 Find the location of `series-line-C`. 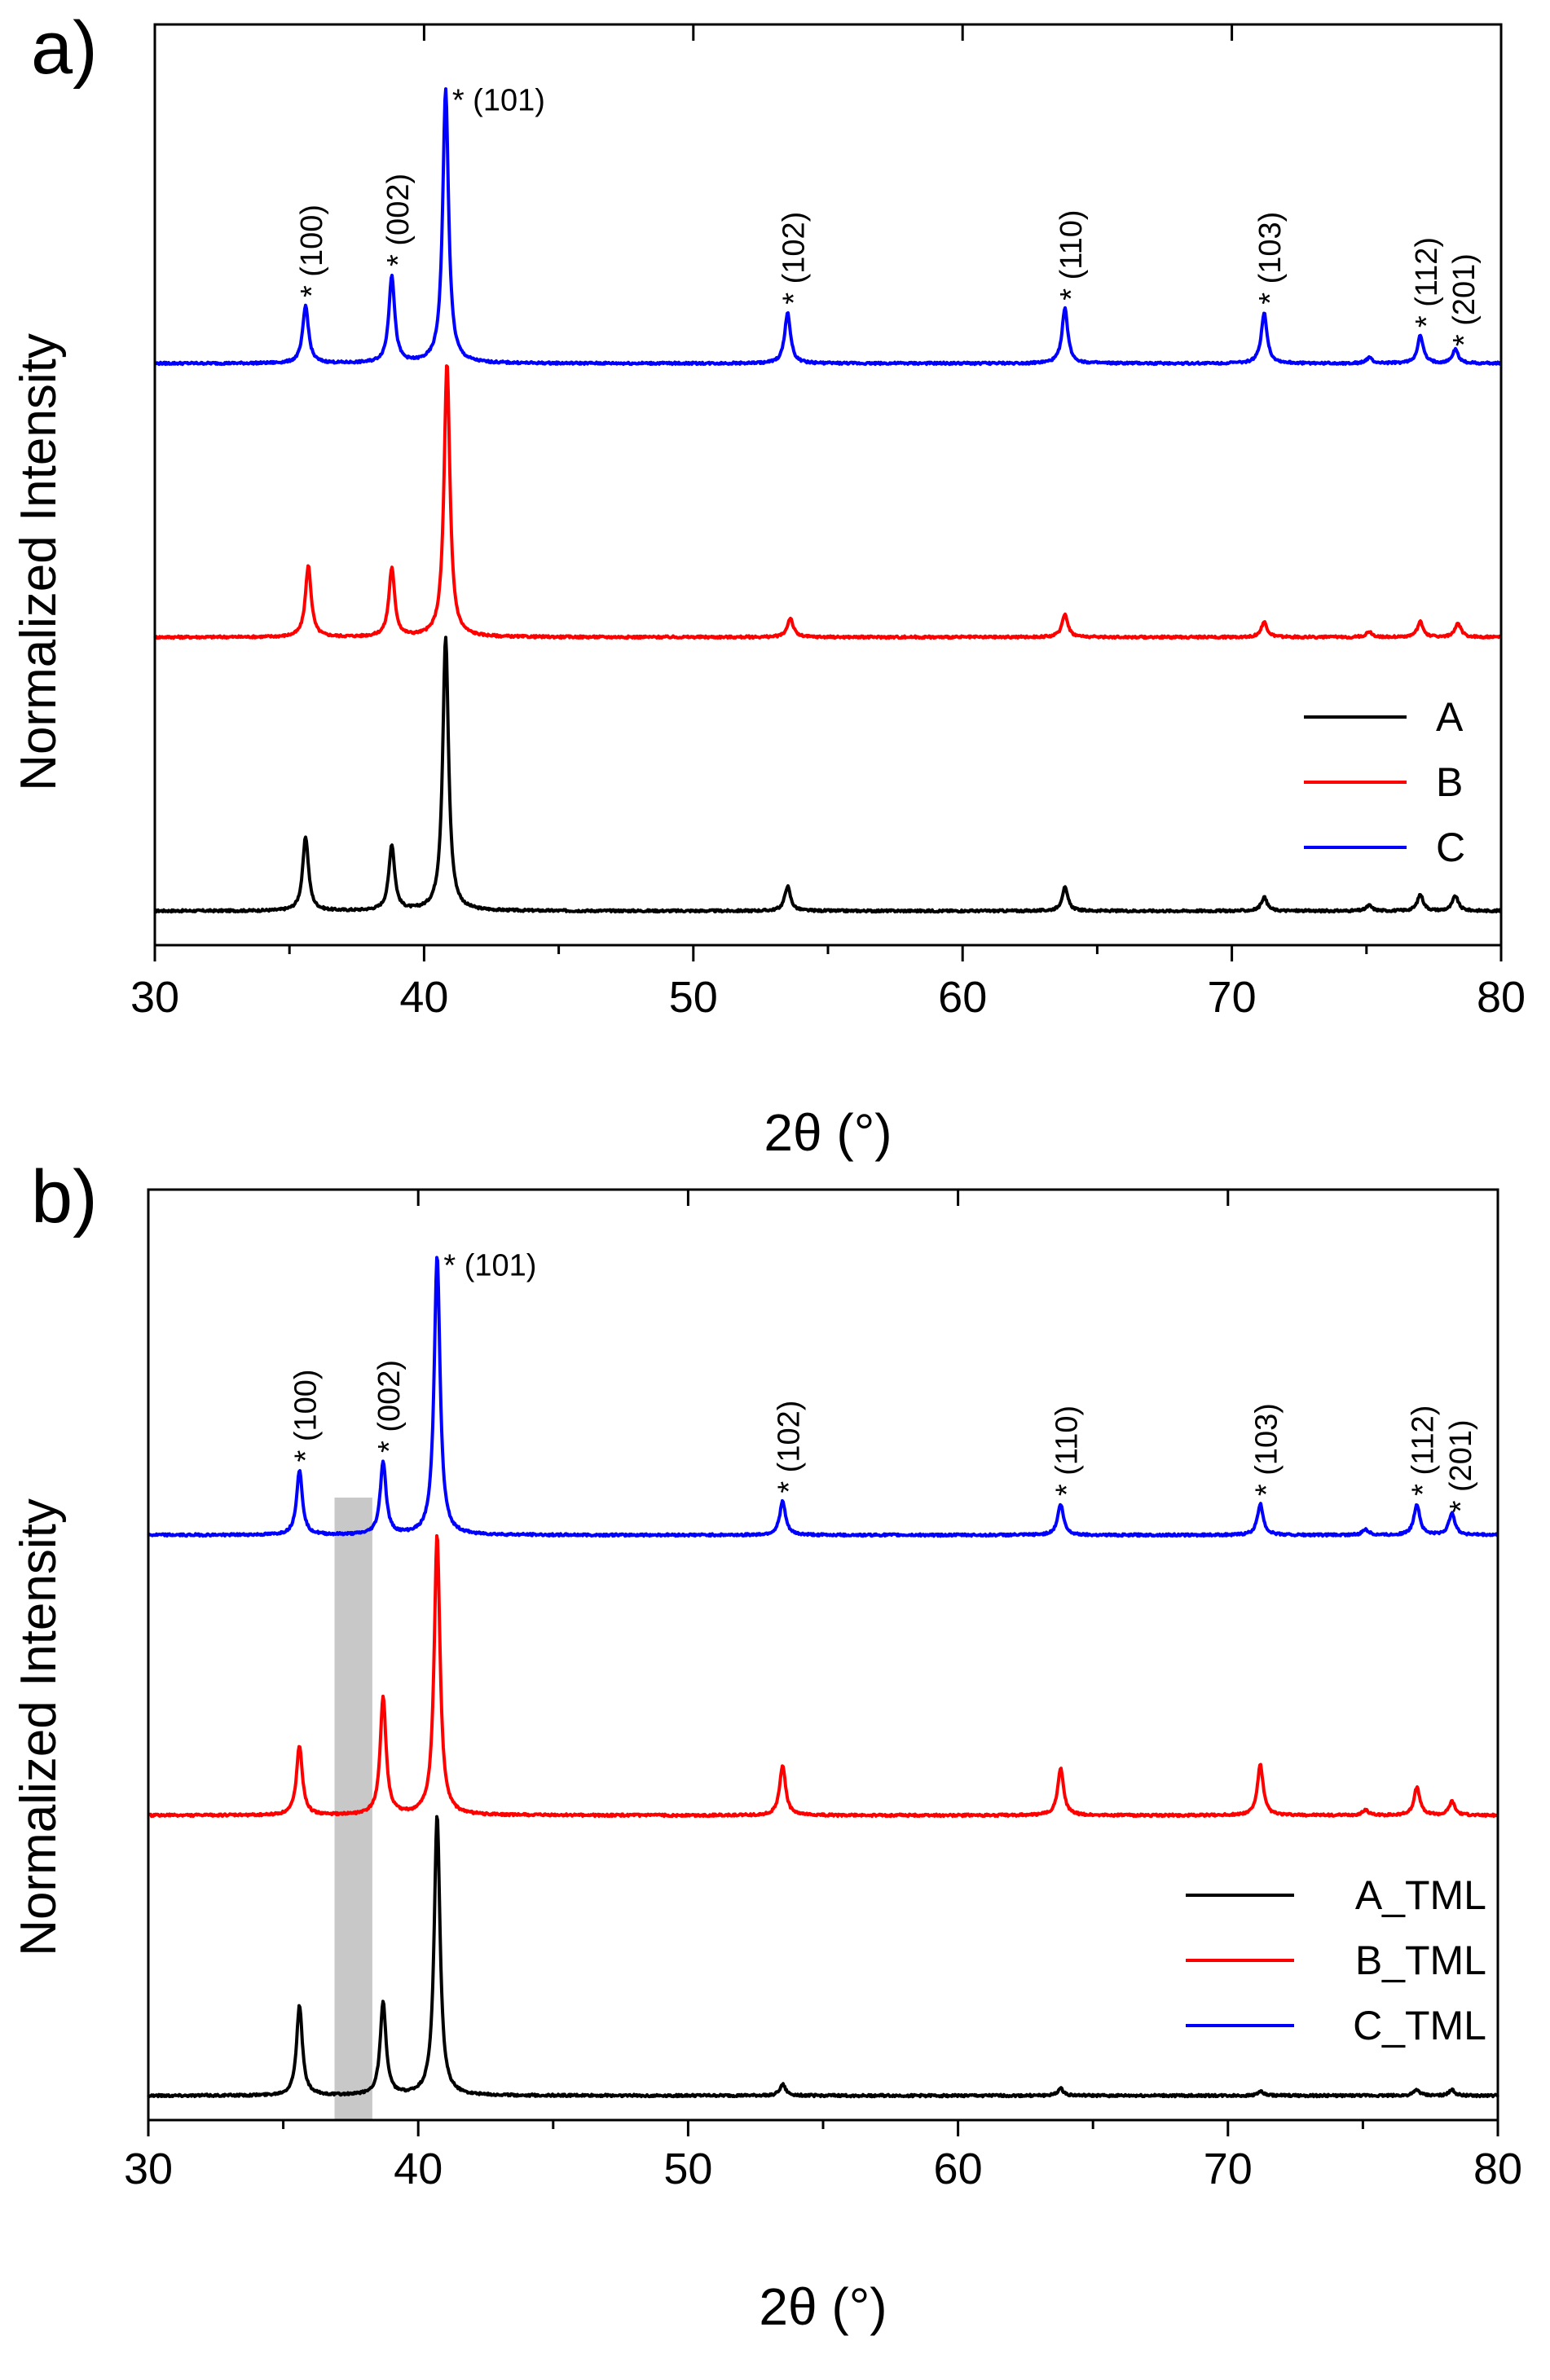

series-line-C is located at coordinates (828, 227).